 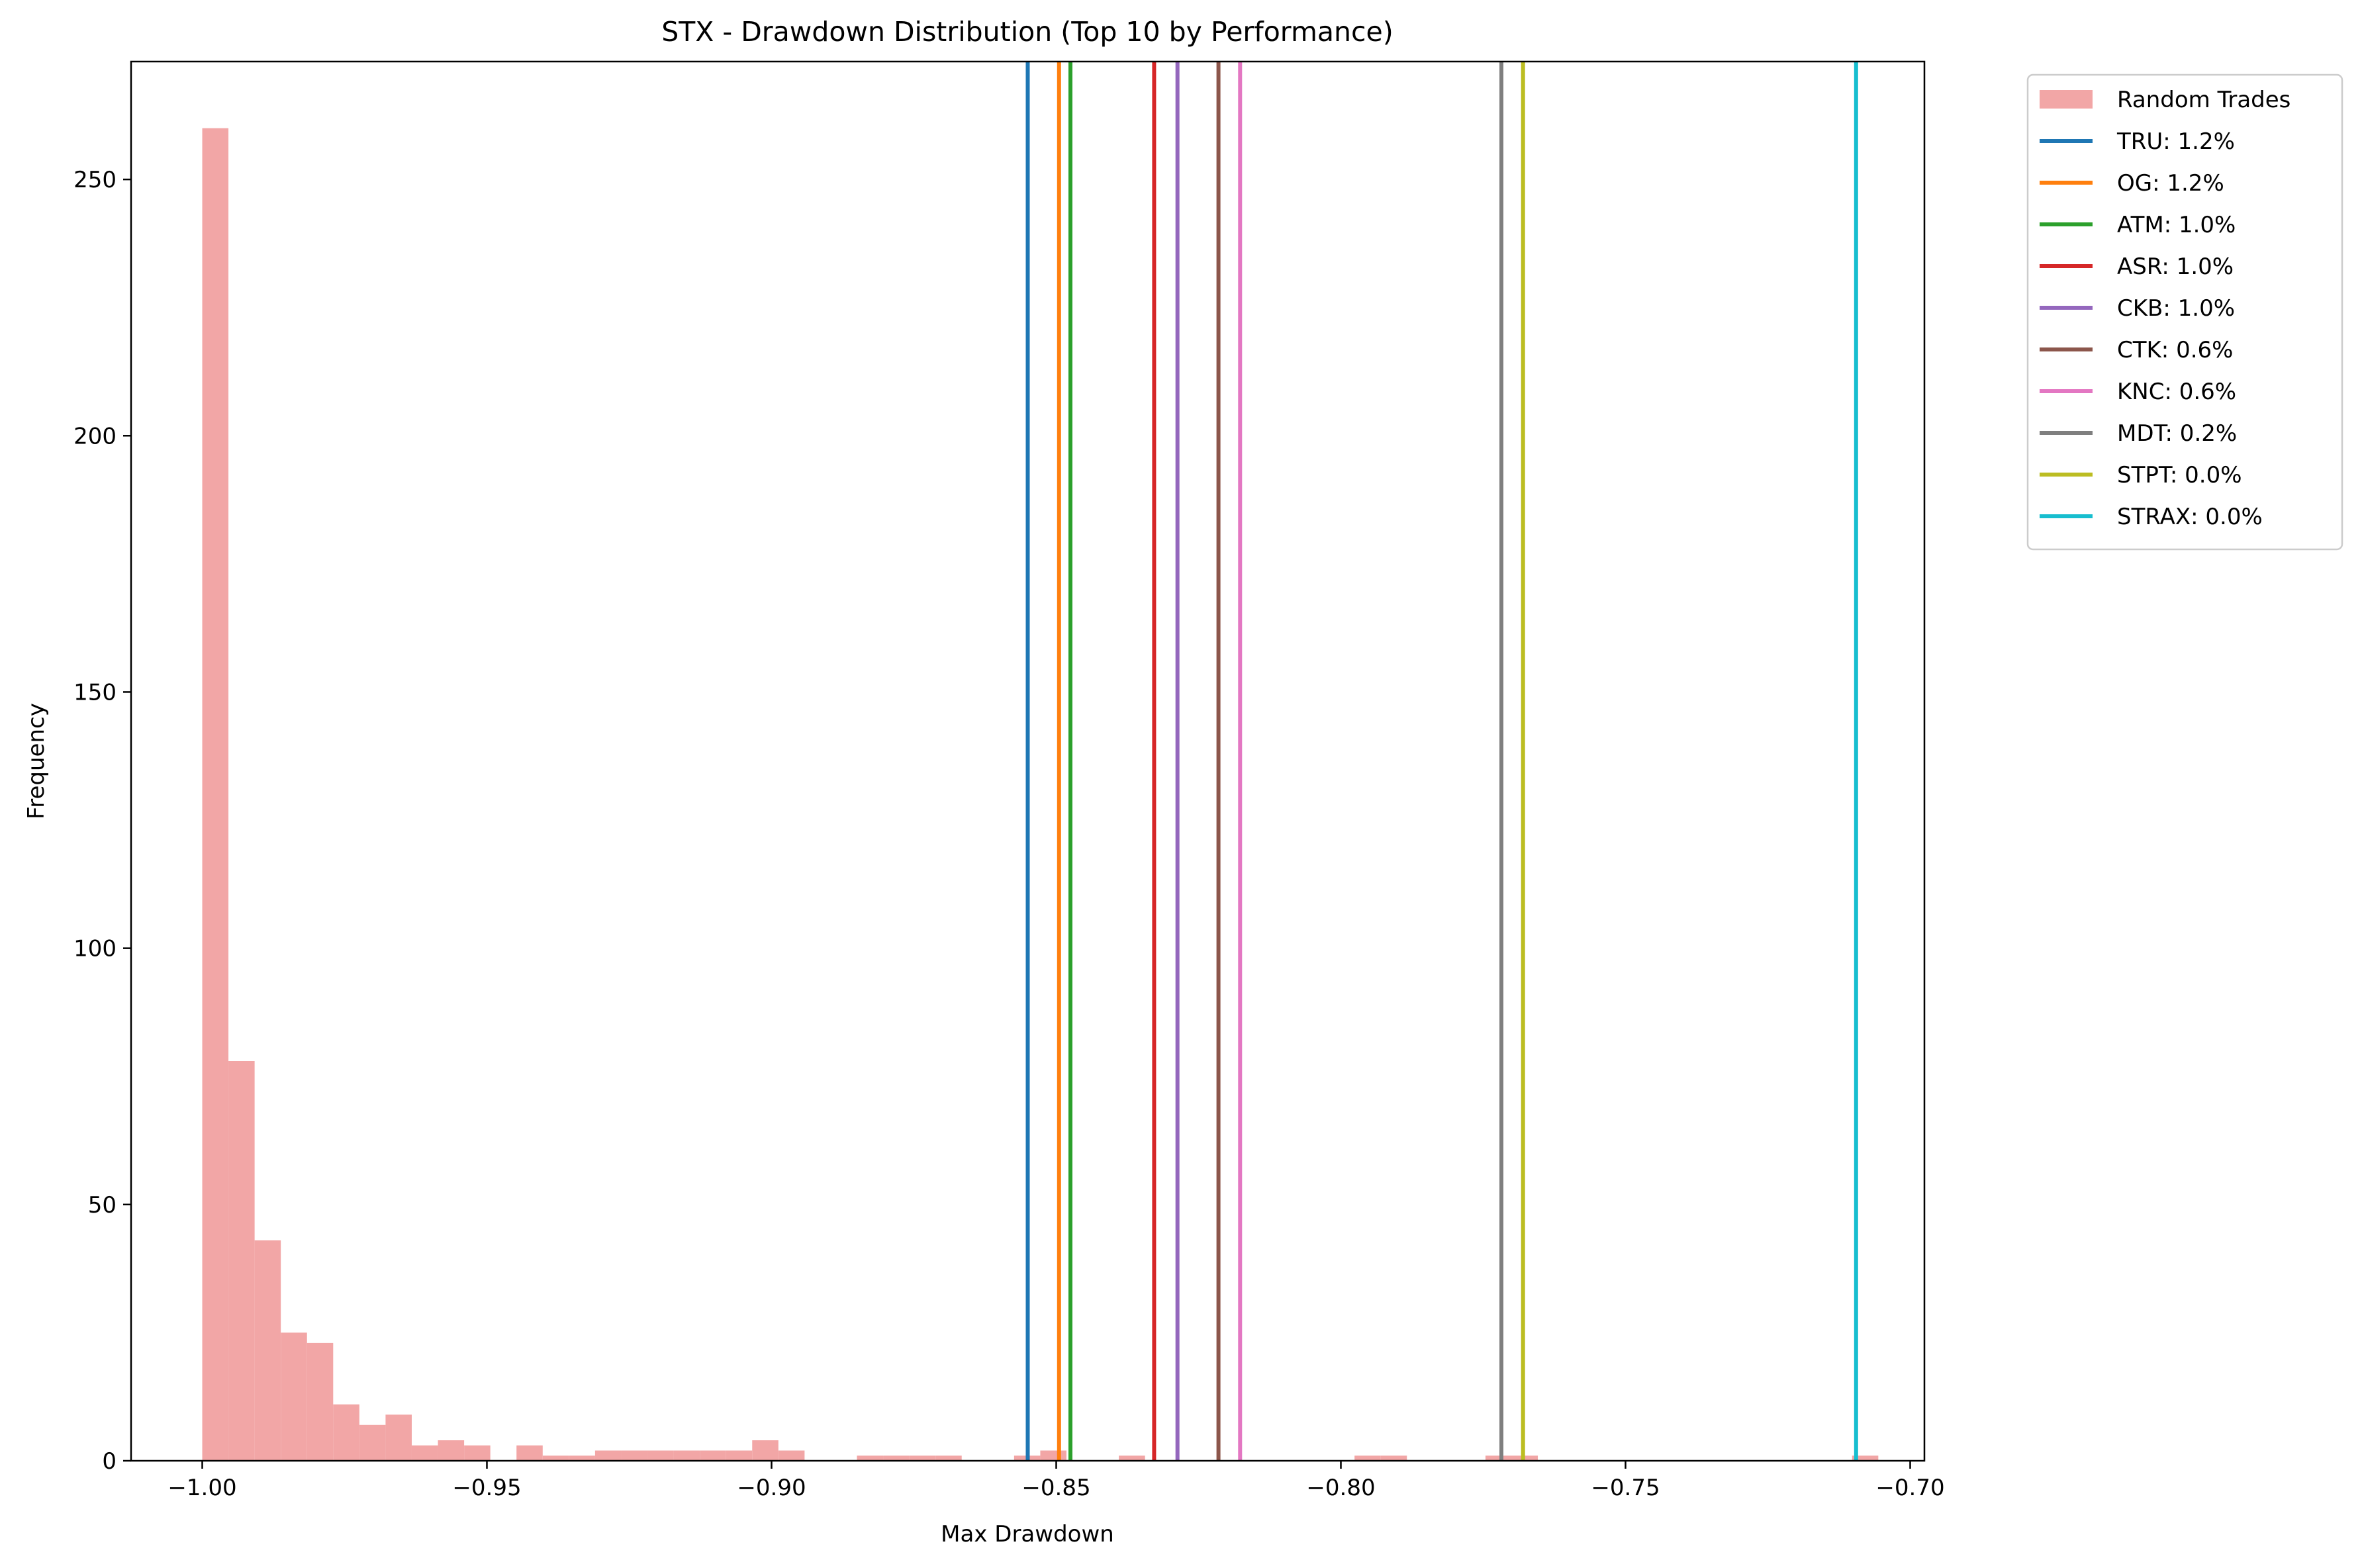 What do you see at coordinates (1055, 1488) in the screenshot?
I see `x-tick-label: −0.85` at bounding box center [1055, 1488].